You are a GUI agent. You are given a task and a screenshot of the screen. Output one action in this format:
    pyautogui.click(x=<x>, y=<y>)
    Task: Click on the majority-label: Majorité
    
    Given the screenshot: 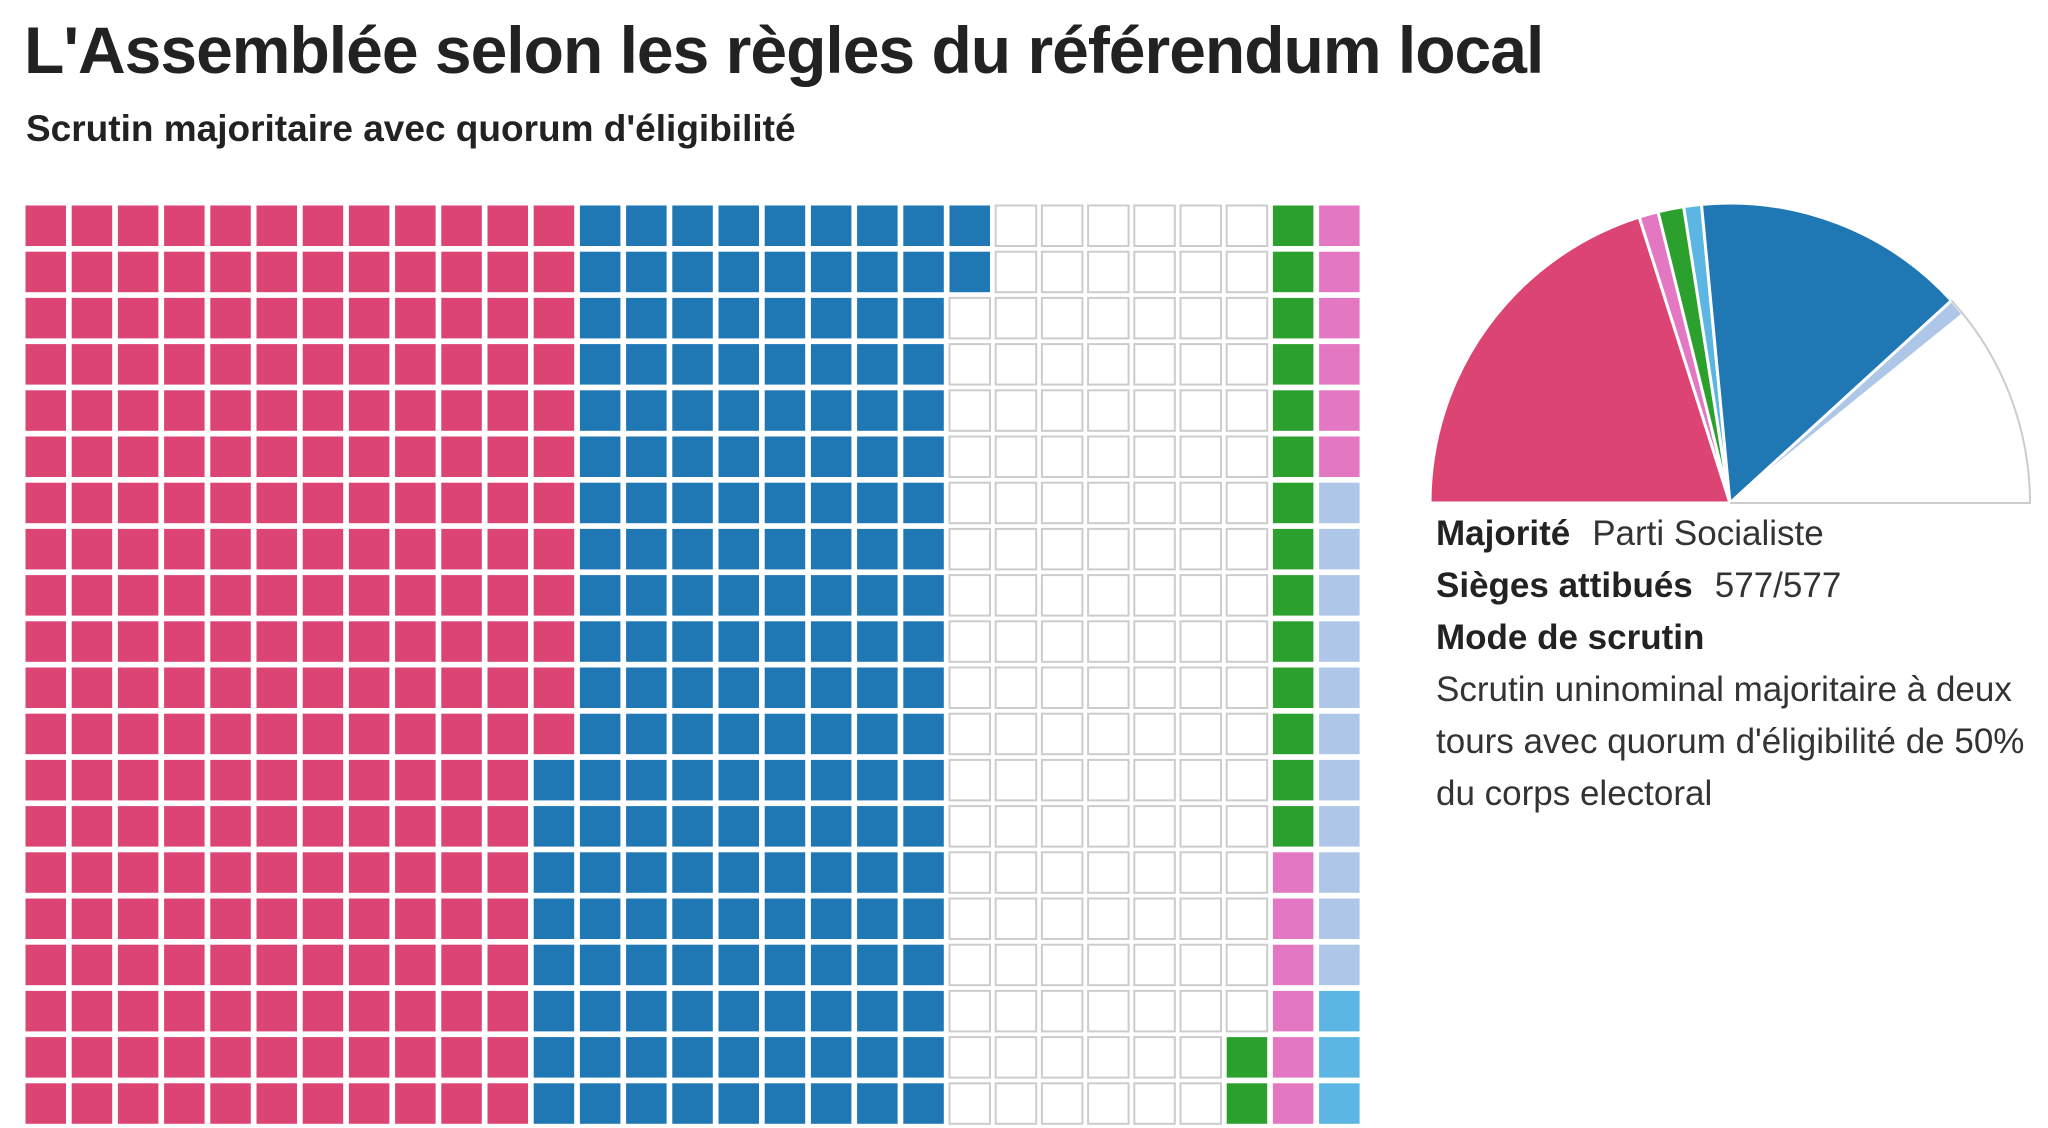 What is the action you would take?
    pyautogui.click(x=1503, y=533)
    